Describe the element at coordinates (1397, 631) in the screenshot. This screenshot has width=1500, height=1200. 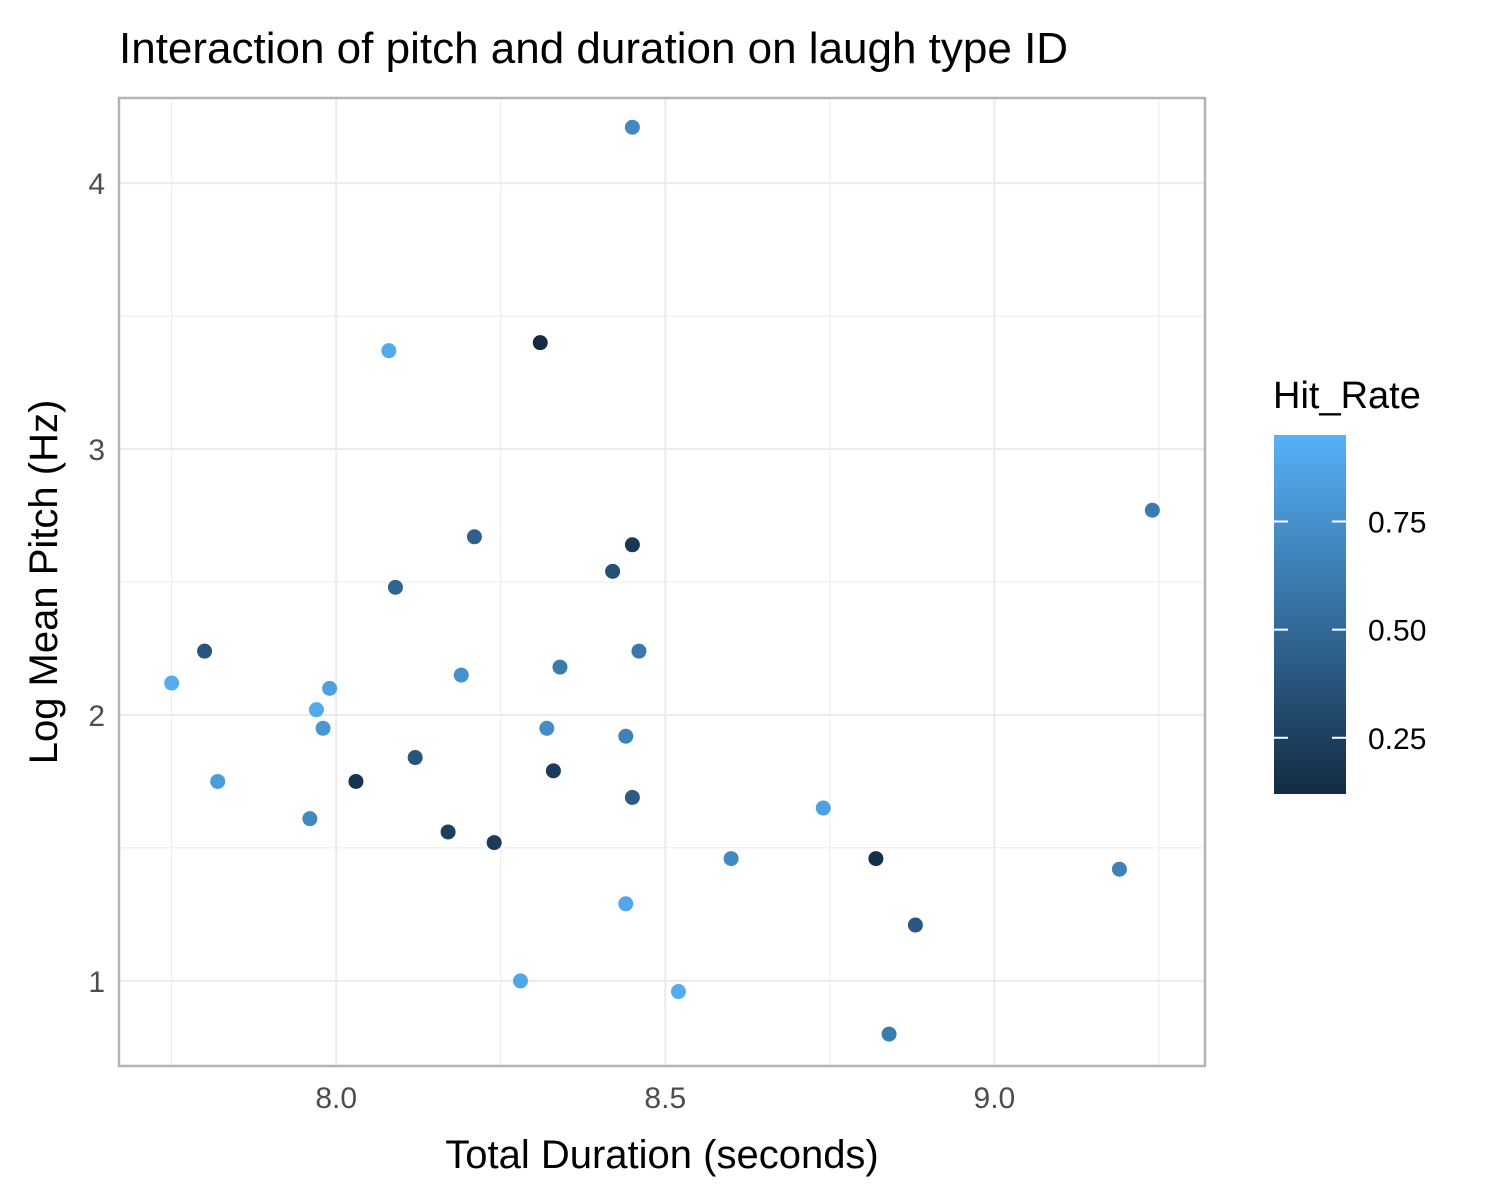
I see `legend-break-label: 0.50` at that location.